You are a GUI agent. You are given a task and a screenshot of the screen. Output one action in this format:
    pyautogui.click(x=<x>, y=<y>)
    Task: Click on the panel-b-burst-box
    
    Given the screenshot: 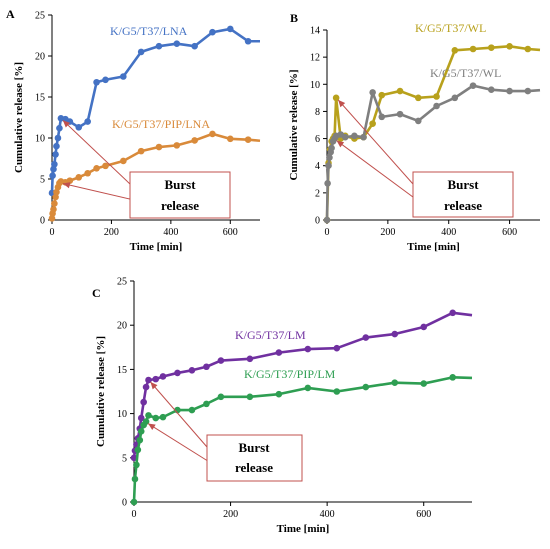 What is the action you would take?
    pyautogui.click(x=463, y=194)
    